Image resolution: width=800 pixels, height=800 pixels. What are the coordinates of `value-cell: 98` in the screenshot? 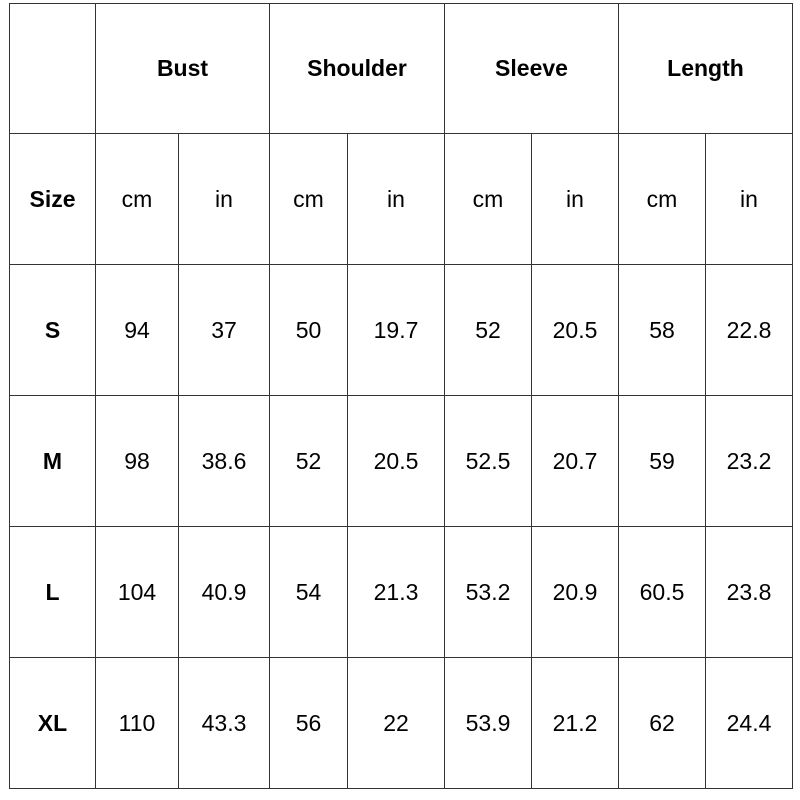 It's located at (137, 461).